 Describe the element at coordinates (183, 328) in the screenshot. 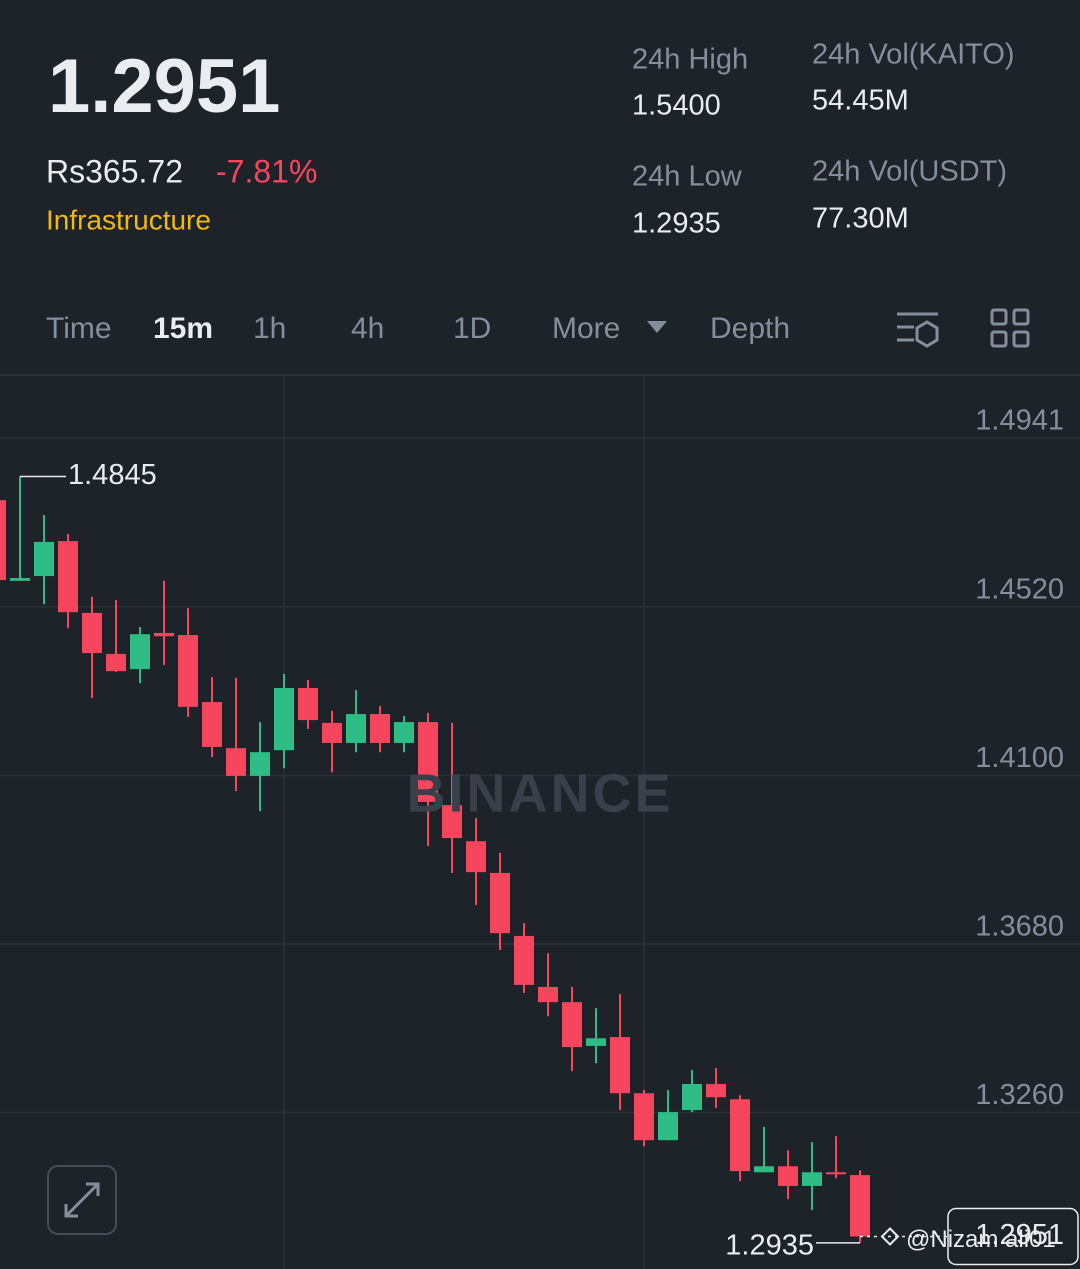

I see `tab-active: 15m` at that location.